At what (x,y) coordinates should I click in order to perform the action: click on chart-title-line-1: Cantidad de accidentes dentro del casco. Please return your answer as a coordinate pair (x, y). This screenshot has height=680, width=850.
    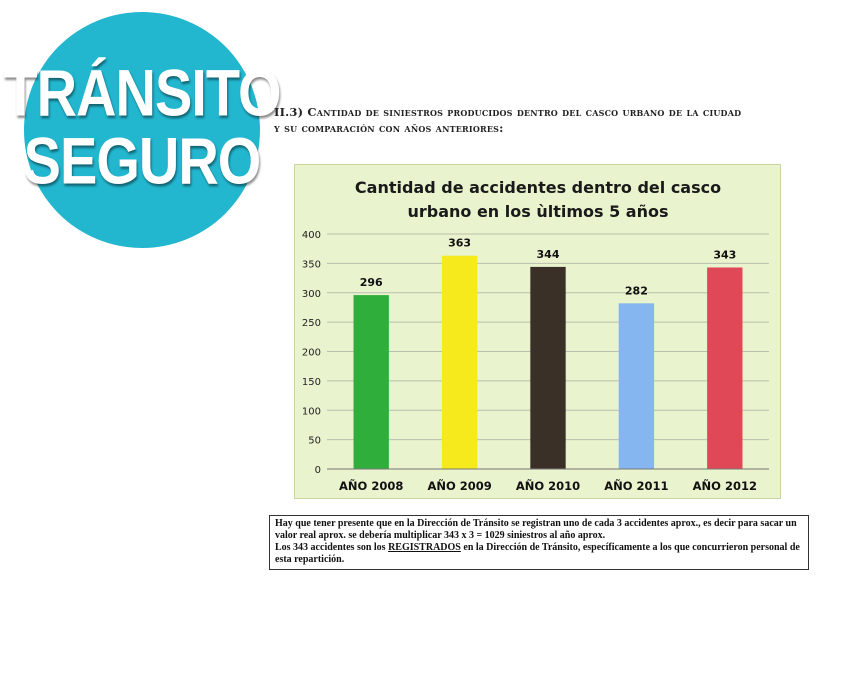
    Looking at the image, I should click on (538, 187).